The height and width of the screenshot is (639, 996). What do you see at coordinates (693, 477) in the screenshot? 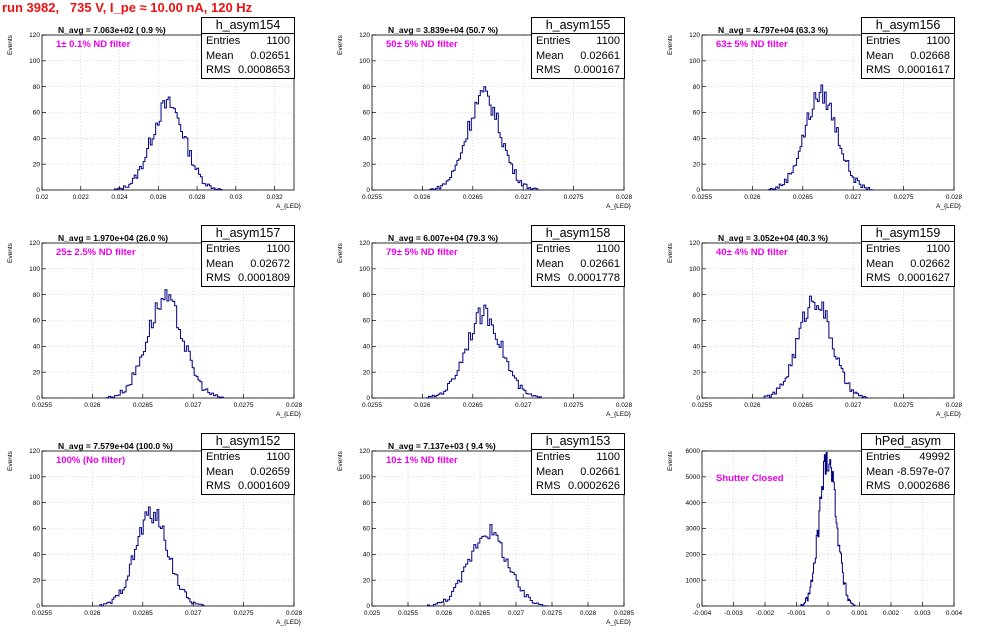
I see `y-tick-label: 5000` at bounding box center [693, 477].